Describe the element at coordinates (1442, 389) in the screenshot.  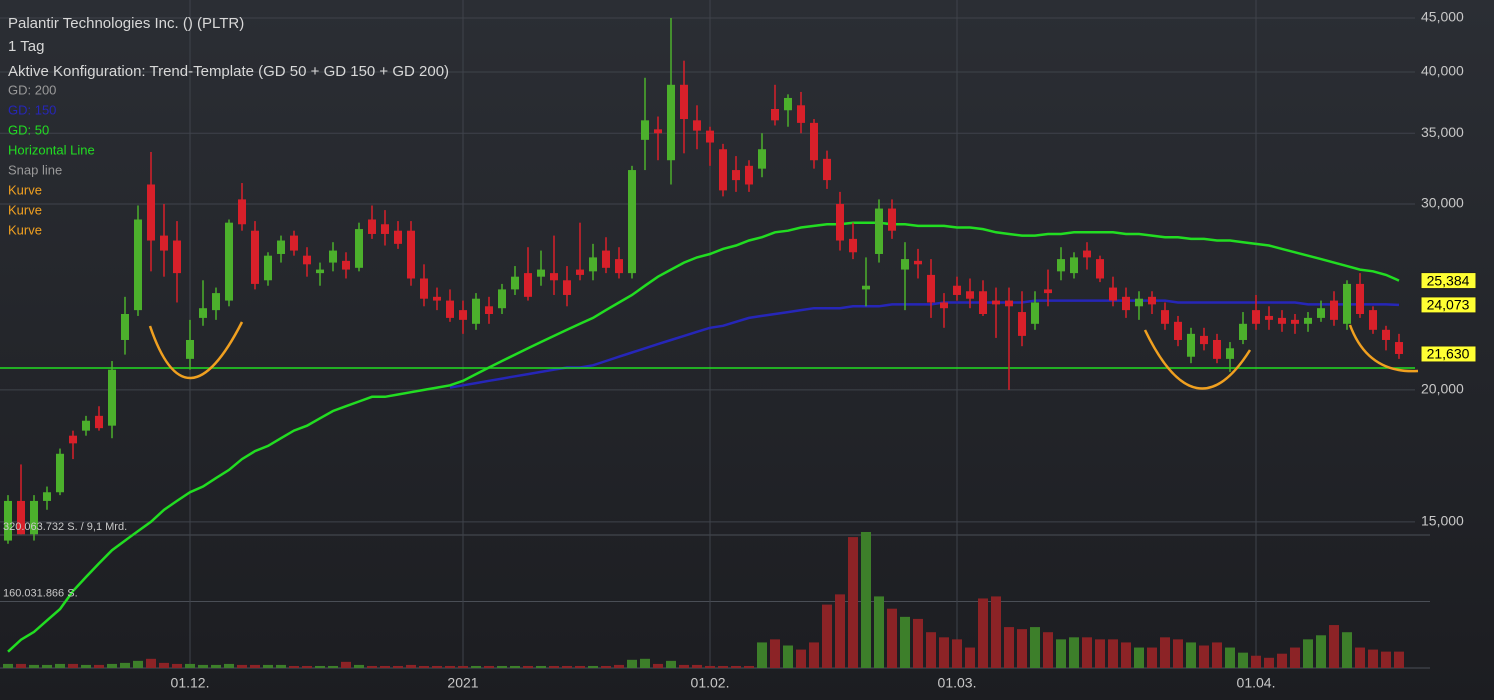
I see `y-tick-label: 20,000` at that location.